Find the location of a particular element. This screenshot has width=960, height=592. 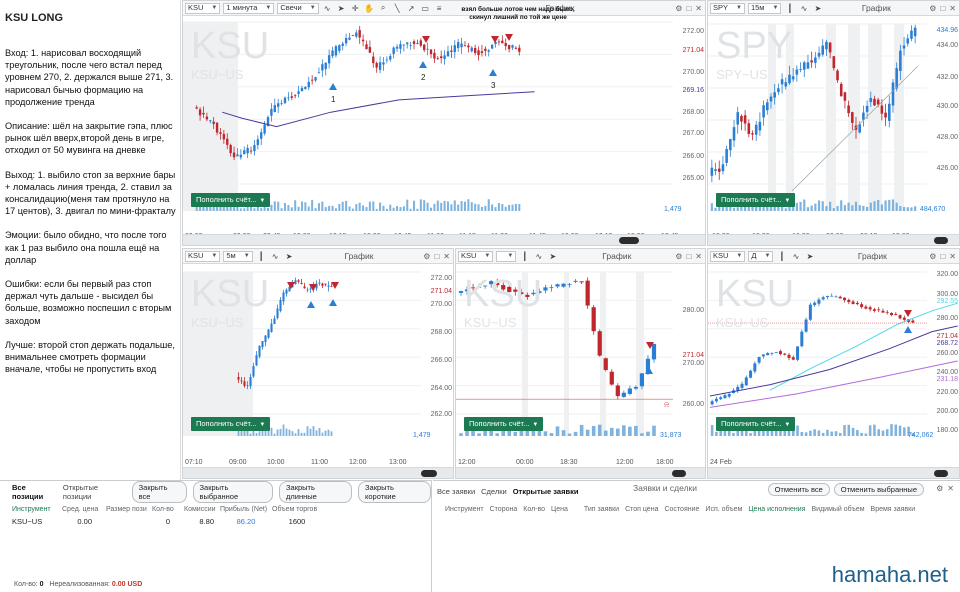

column-header: Цена is located at coordinates (559, 509).